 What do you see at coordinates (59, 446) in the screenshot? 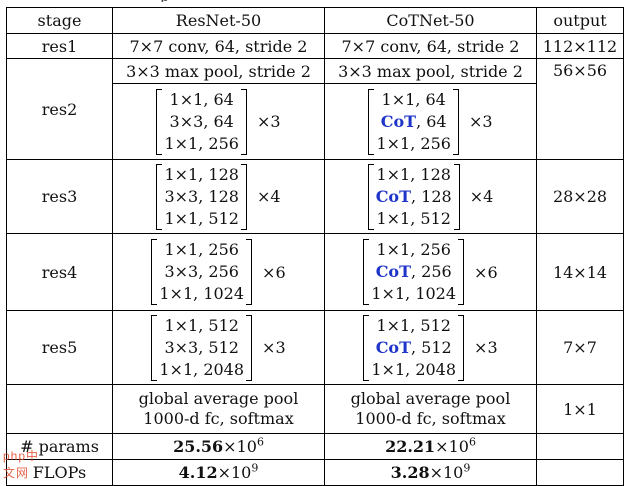
I see `params-label: # params` at bounding box center [59, 446].